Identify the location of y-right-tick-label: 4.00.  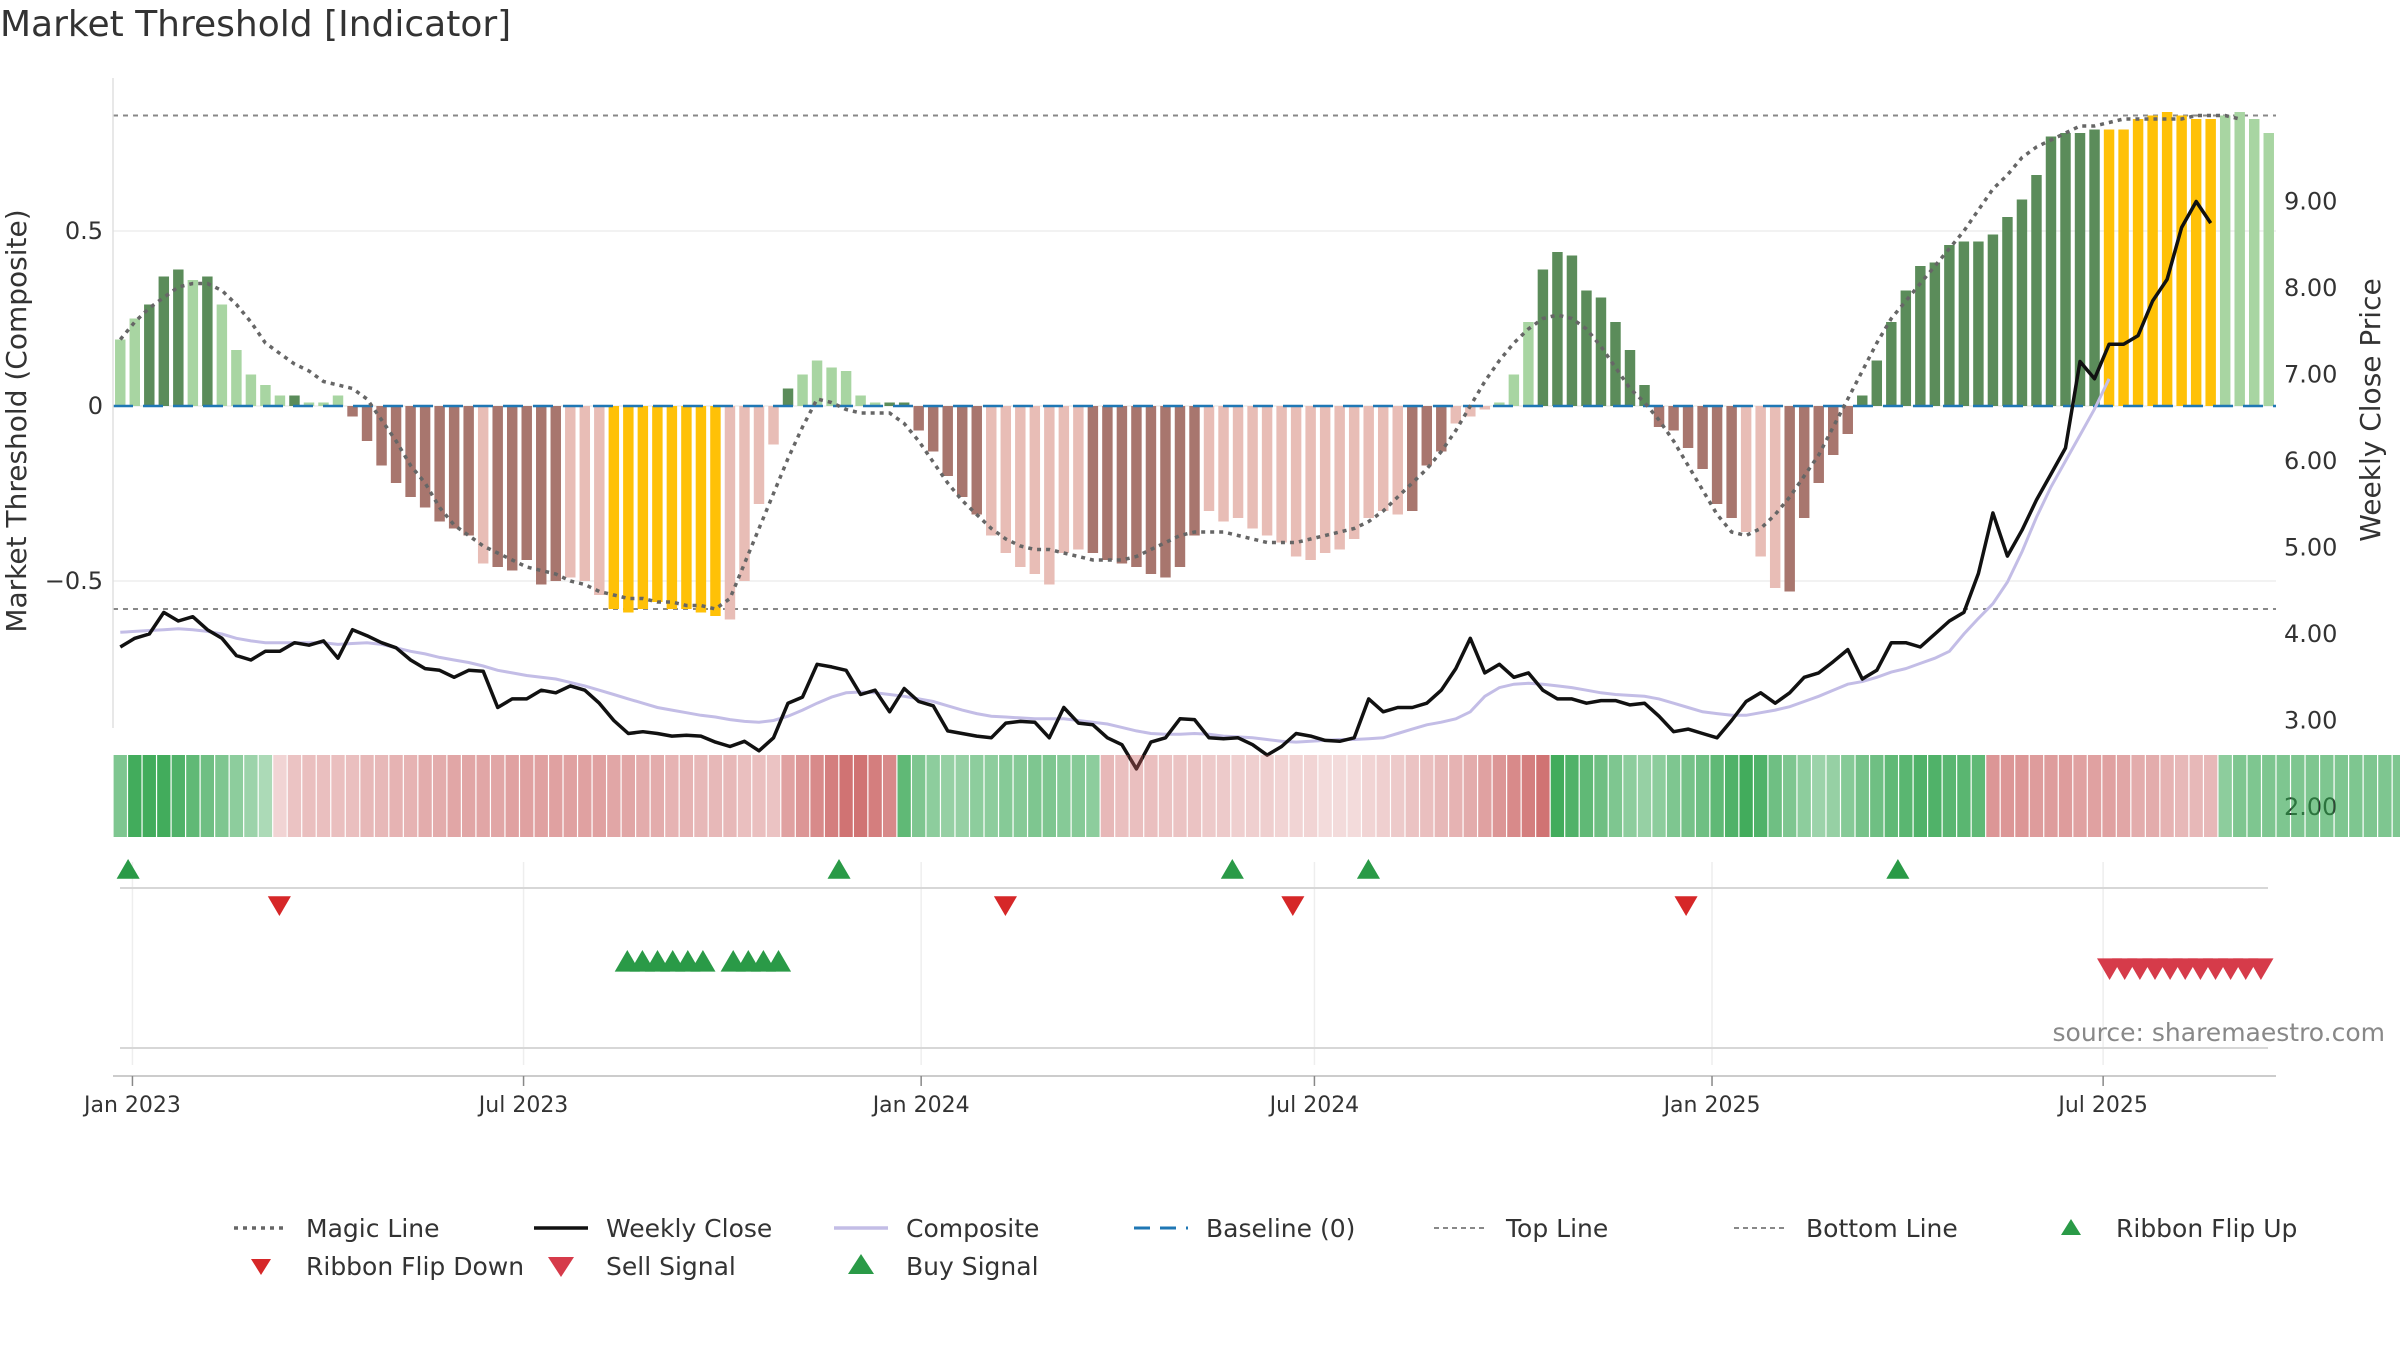
(2310, 634).